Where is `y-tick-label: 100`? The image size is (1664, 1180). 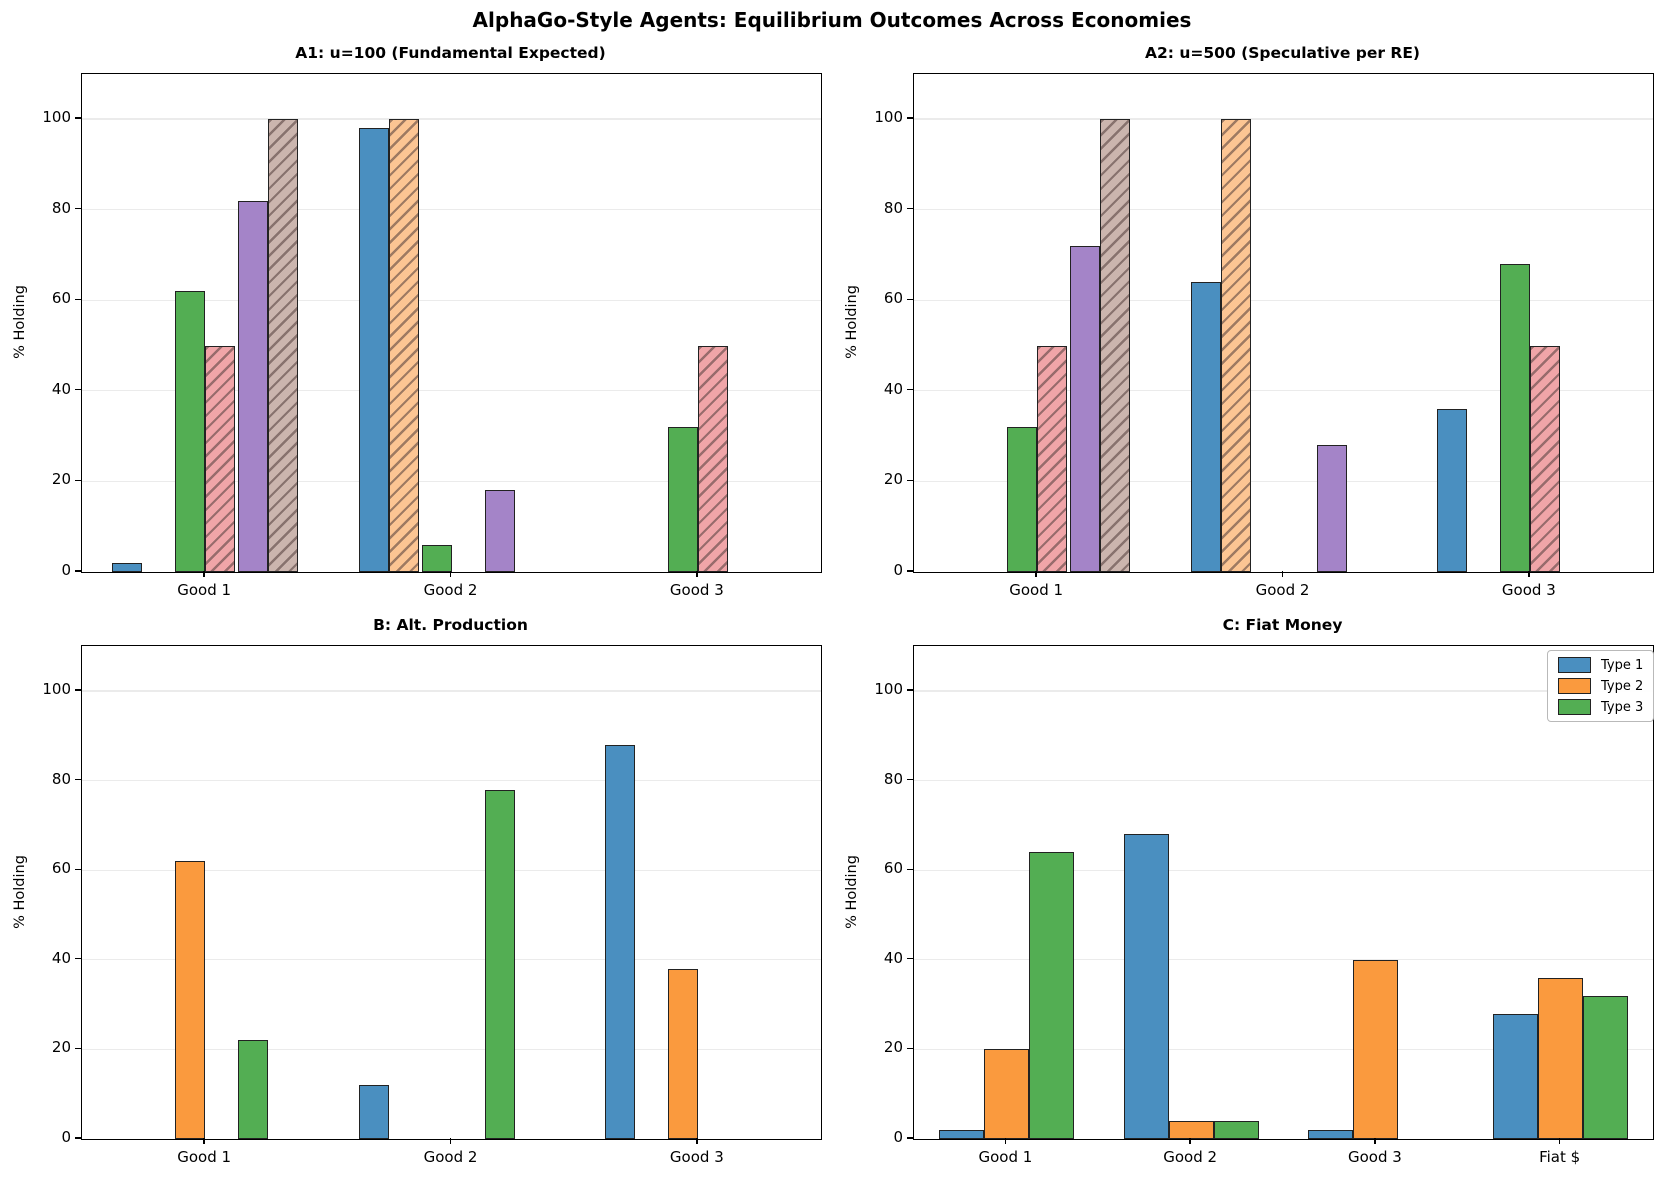
y-tick-label: 100 is located at coordinates (888, 689).